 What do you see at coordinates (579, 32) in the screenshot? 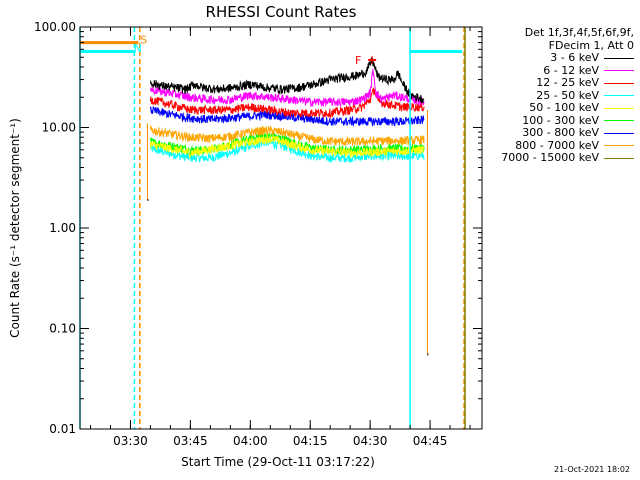
I see `legend-header-line-1: Det 1f,3f,4f,5f,6f,9f,` at bounding box center [579, 32].